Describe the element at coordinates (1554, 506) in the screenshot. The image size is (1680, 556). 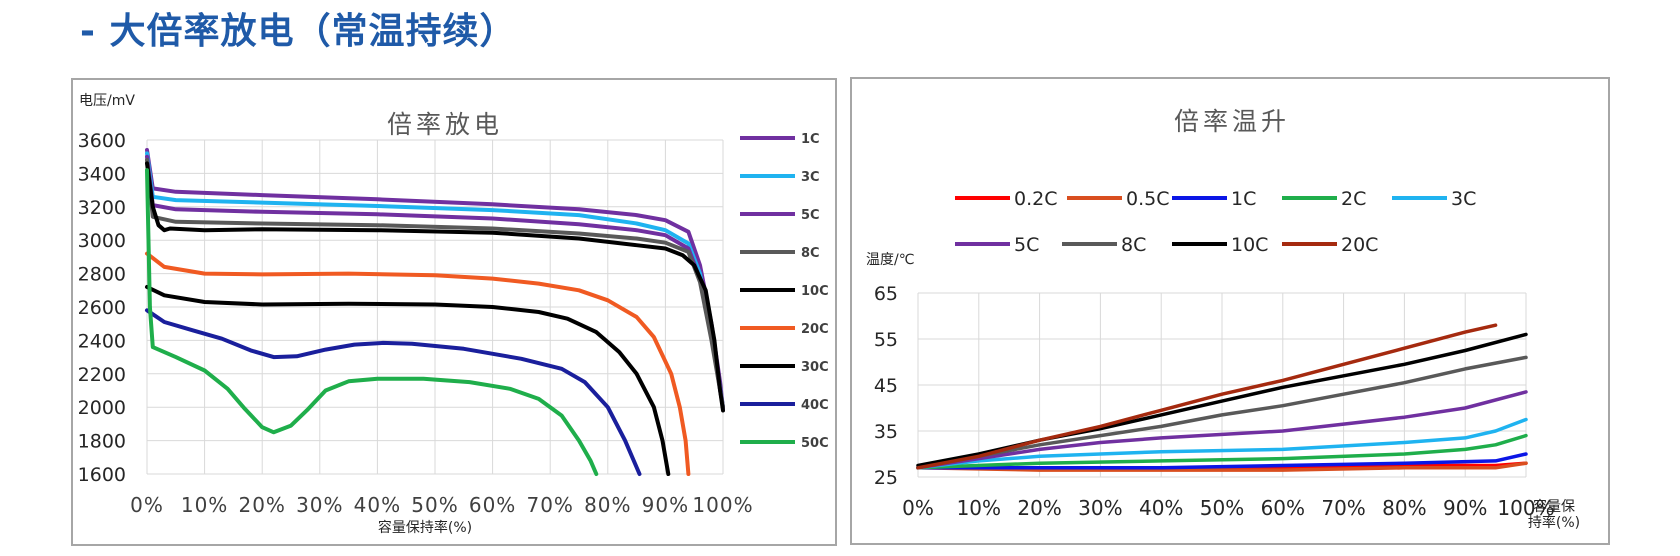
I see `x-axis-label-line: 容量保` at that location.